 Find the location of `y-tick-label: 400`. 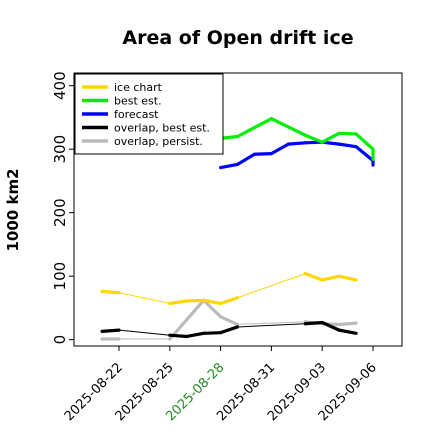

y-tick-label: 400 is located at coordinates (60, 85).